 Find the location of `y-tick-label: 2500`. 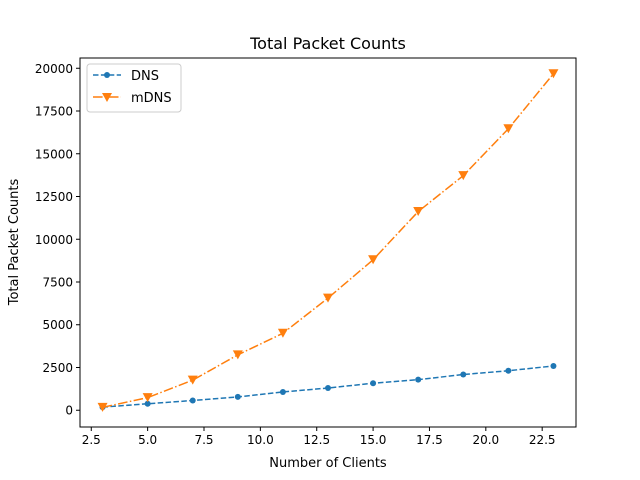

y-tick-label: 2500 is located at coordinates (57, 368).